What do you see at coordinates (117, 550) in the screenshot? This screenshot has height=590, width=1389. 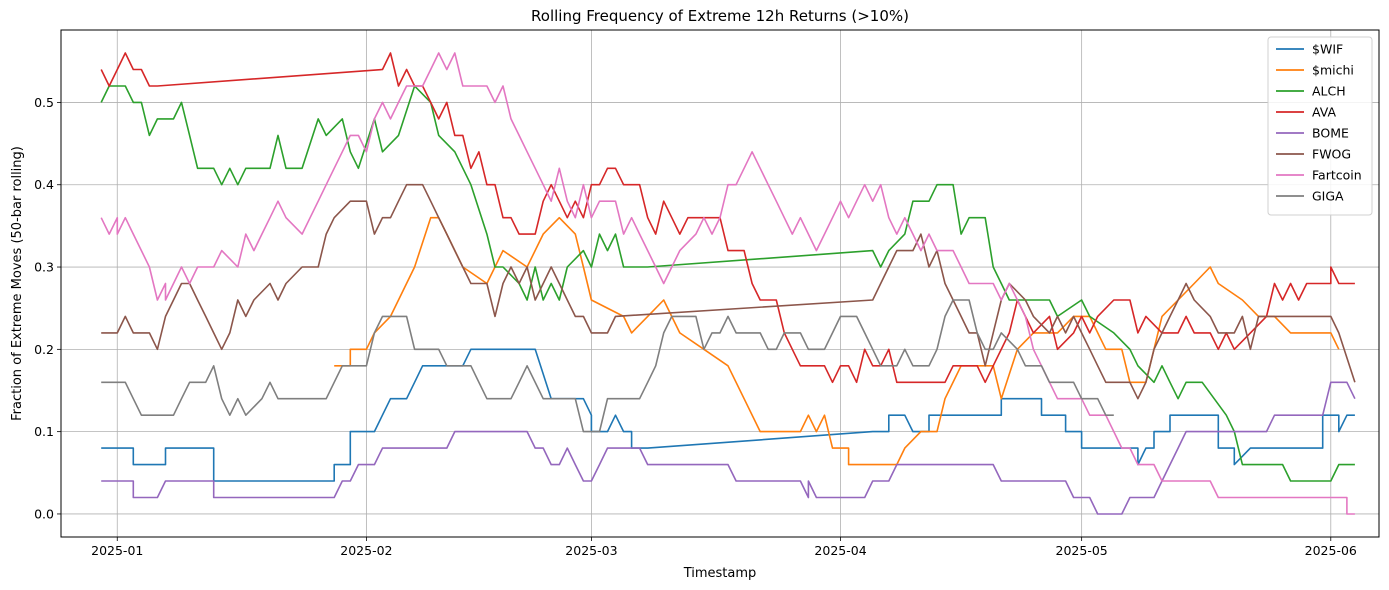 I see `x-tick-label: 2025-01` at bounding box center [117, 550].